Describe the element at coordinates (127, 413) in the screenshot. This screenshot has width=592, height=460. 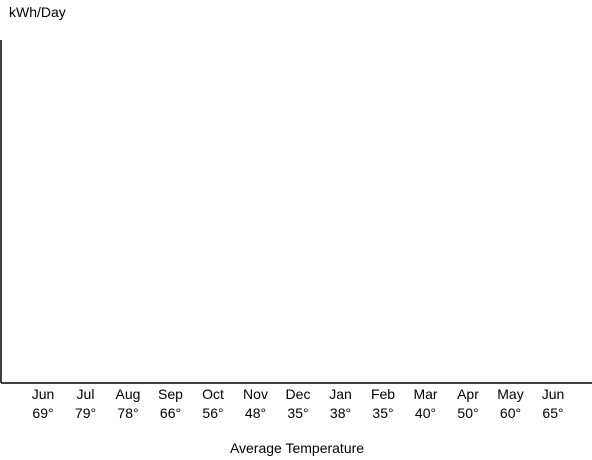
I see `x-tick-temperature: 78°` at that location.